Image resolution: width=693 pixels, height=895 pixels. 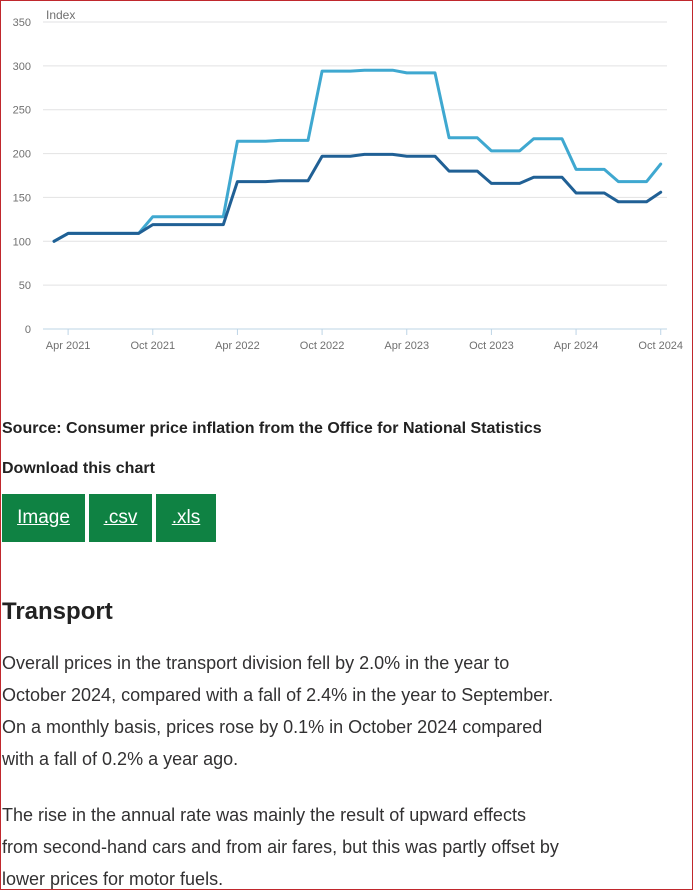 I want to click on download-title: Download this chart, so click(x=78, y=468).